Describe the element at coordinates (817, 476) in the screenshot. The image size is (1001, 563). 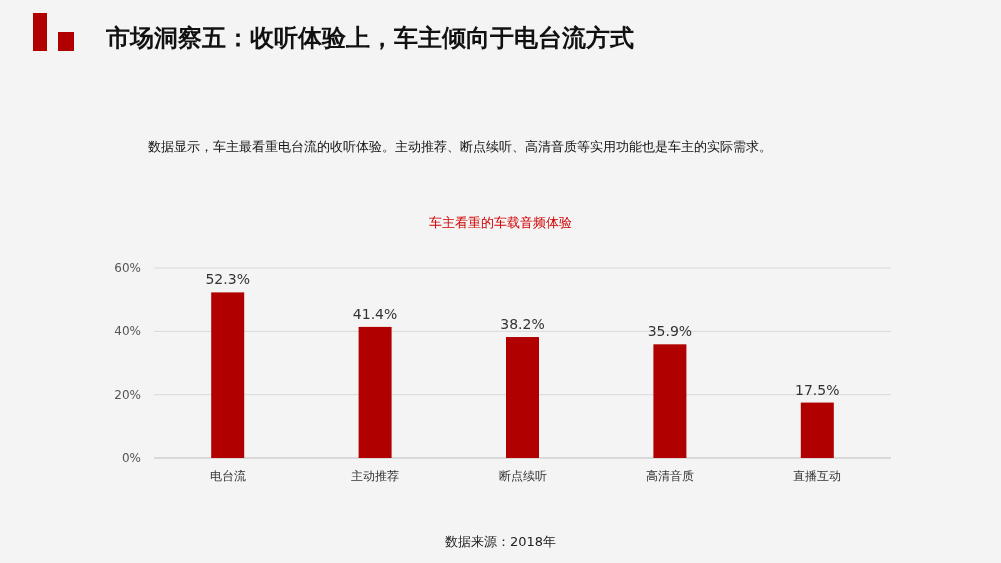
I see `category: 直播互动` at that location.